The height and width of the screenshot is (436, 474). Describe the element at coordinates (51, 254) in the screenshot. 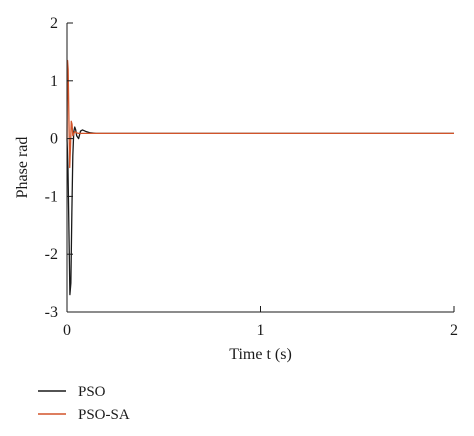

I see `y-tick-label: -2` at that location.